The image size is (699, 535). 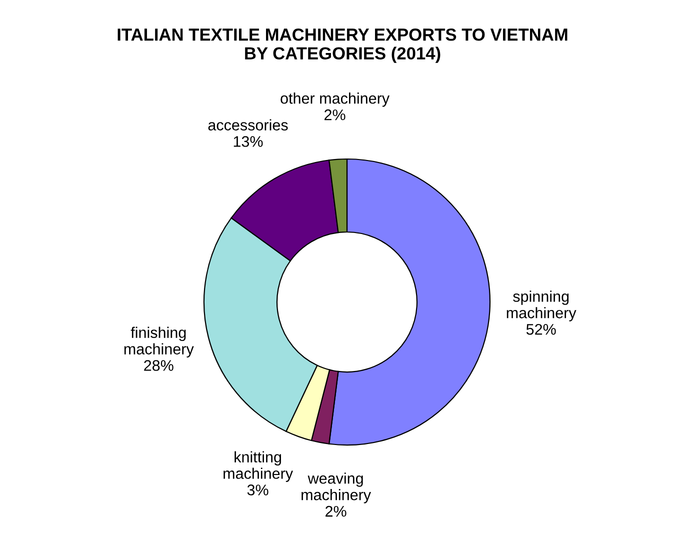 What do you see at coordinates (259, 466) in the screenshot?
I see `slice-label: knitting machinery` at bounding box center [259, 466].